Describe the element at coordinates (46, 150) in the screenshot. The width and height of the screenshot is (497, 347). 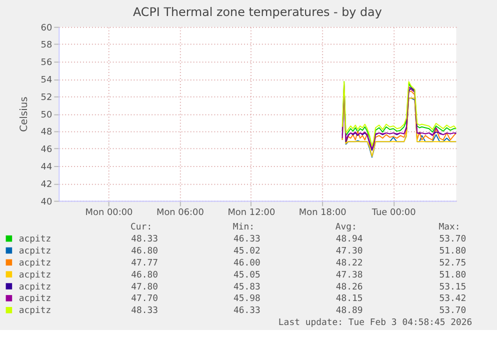
I see `y-tick-label: 46` at that location.